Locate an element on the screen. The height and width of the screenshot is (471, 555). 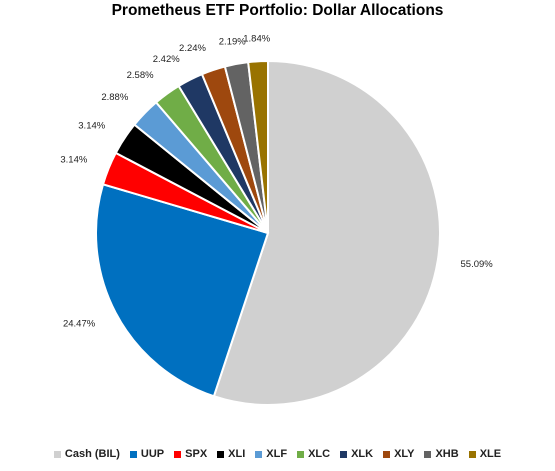
data-label-cash-bil: 55.09% is located at coordinates (477, 264).